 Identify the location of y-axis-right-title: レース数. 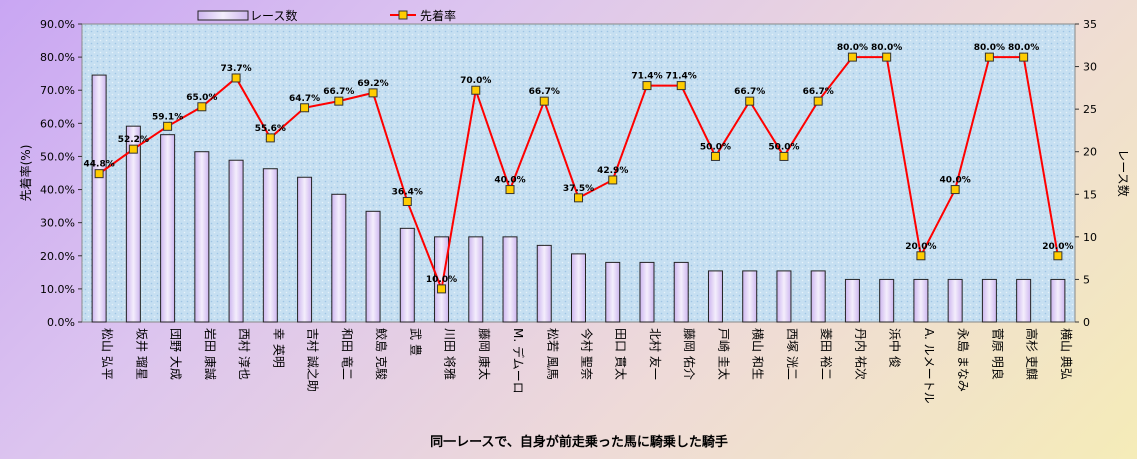
(1123, 172).